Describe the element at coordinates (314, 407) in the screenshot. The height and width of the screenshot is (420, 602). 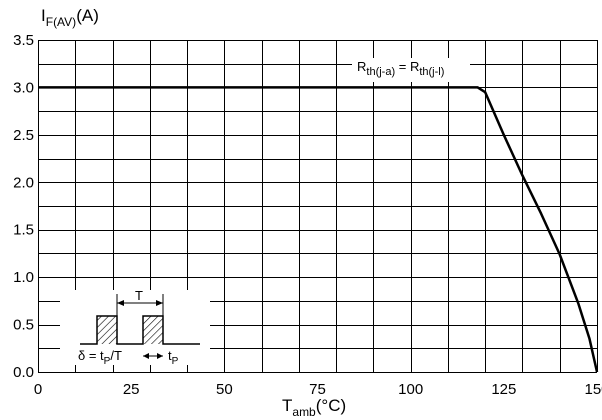
I see `x-axis-title: Tamb(°C)` at that location.